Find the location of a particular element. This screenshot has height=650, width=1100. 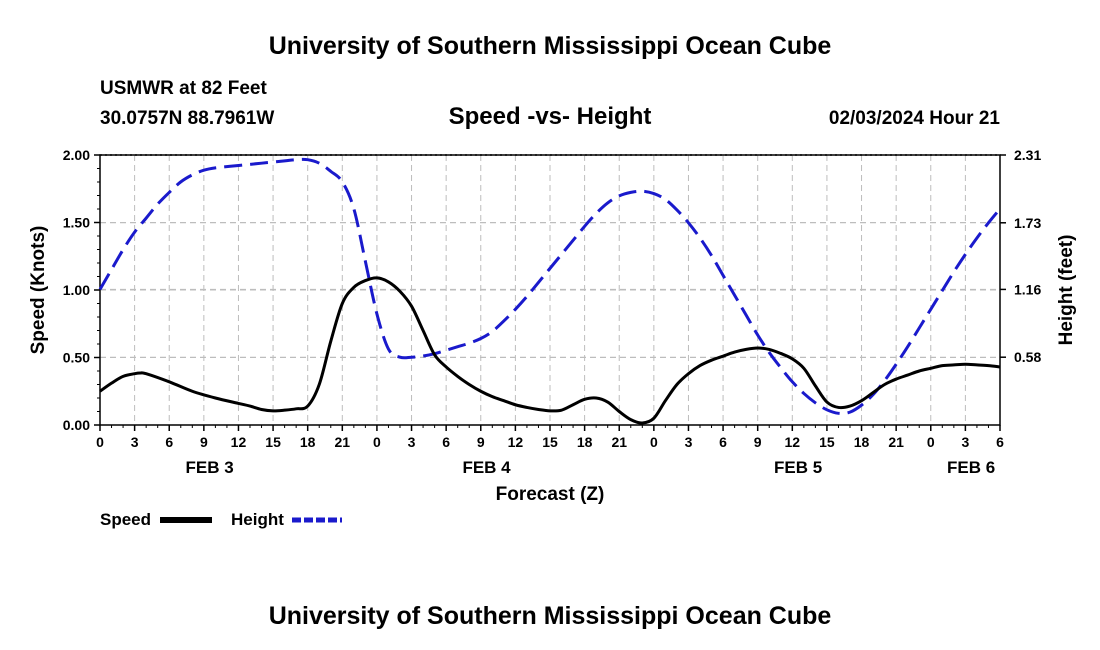

y-left-tick-label: 0.50 is located at coordinates (76, 358).